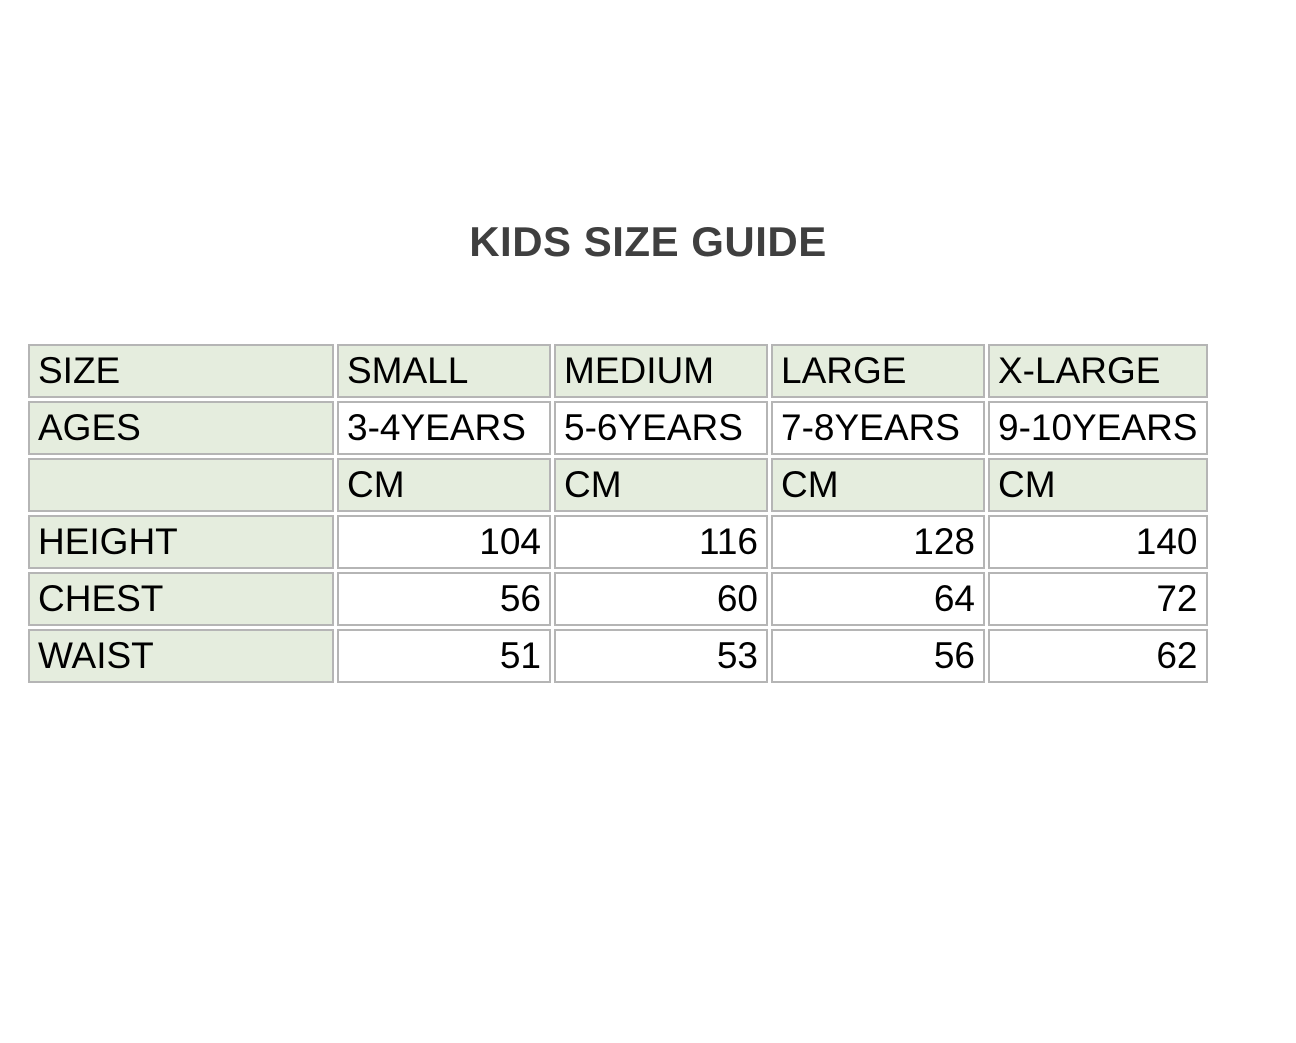  What do you see at coordinates (444, 656) in the screenshot?
I see `waist-small-cell: 51` at bounding box center [444, 656].